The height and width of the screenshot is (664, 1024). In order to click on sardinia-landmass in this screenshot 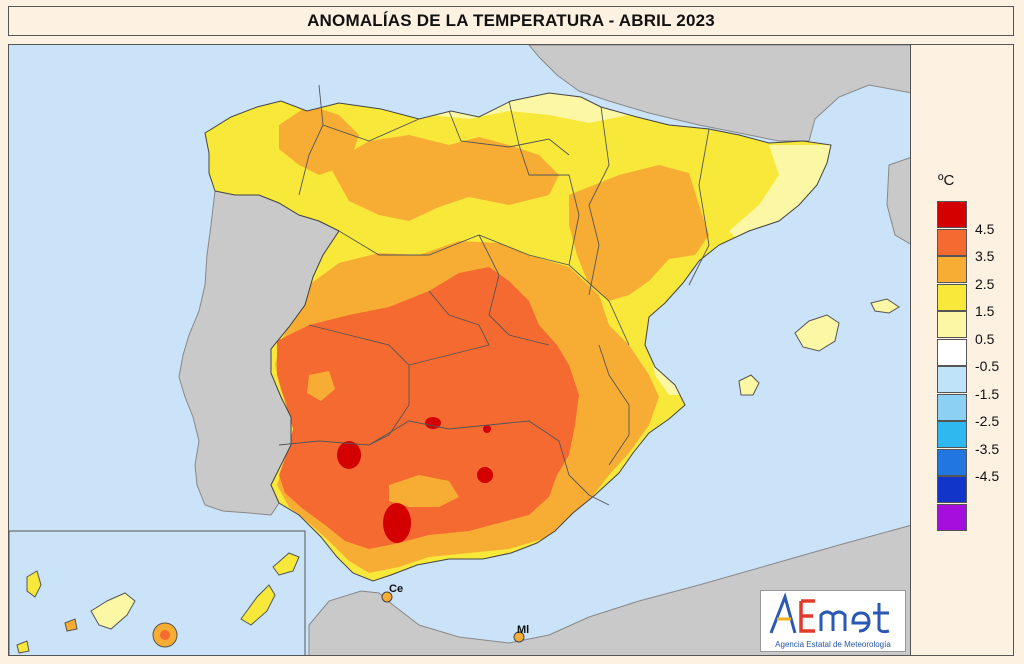, I will do `click(898, 201)`.